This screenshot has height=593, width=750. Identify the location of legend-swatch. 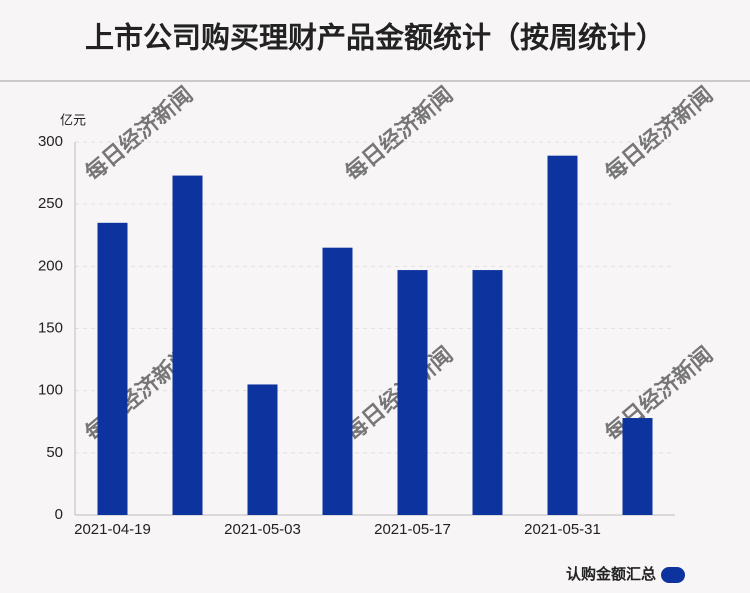
(673, 575).